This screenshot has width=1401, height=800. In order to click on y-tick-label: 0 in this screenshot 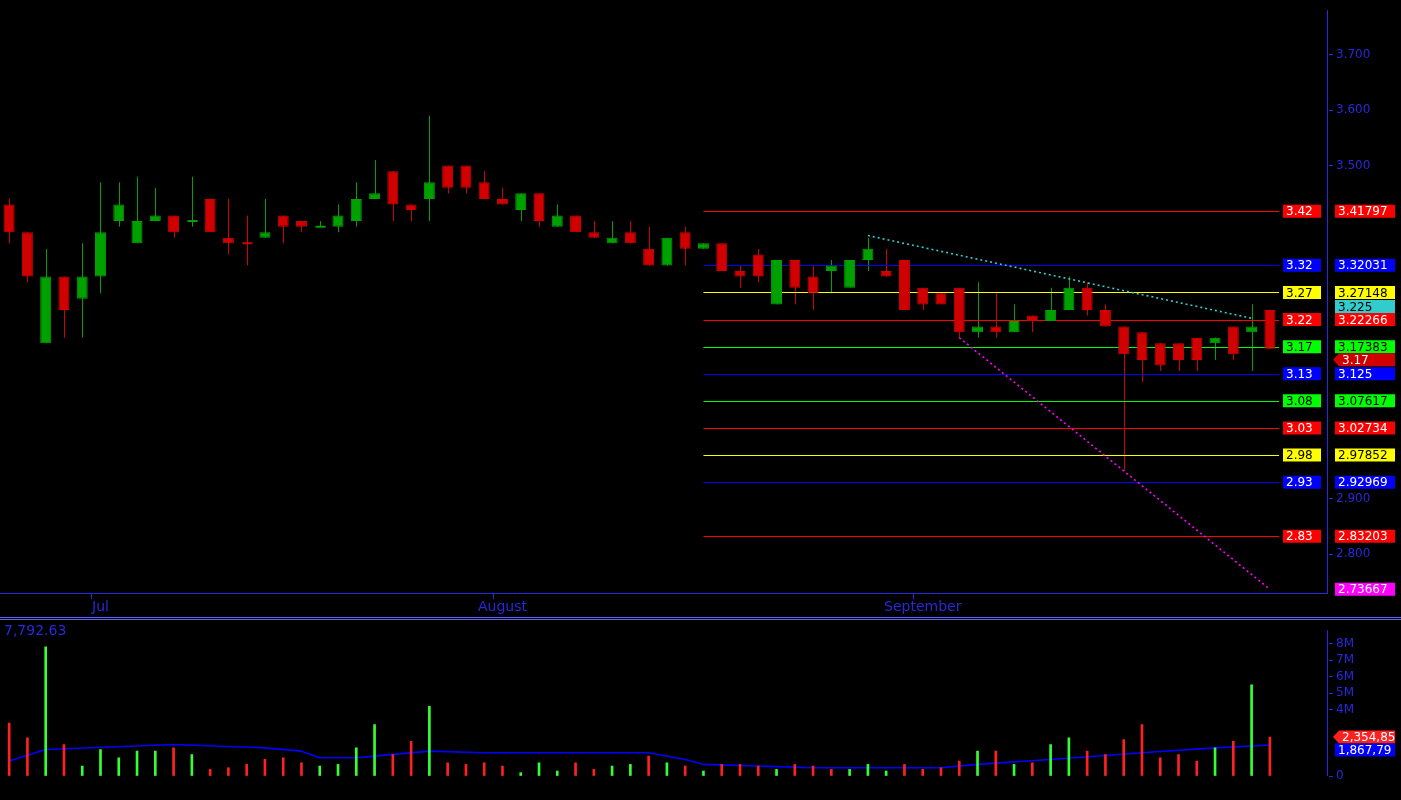, I will do `click(1340, 775)`.